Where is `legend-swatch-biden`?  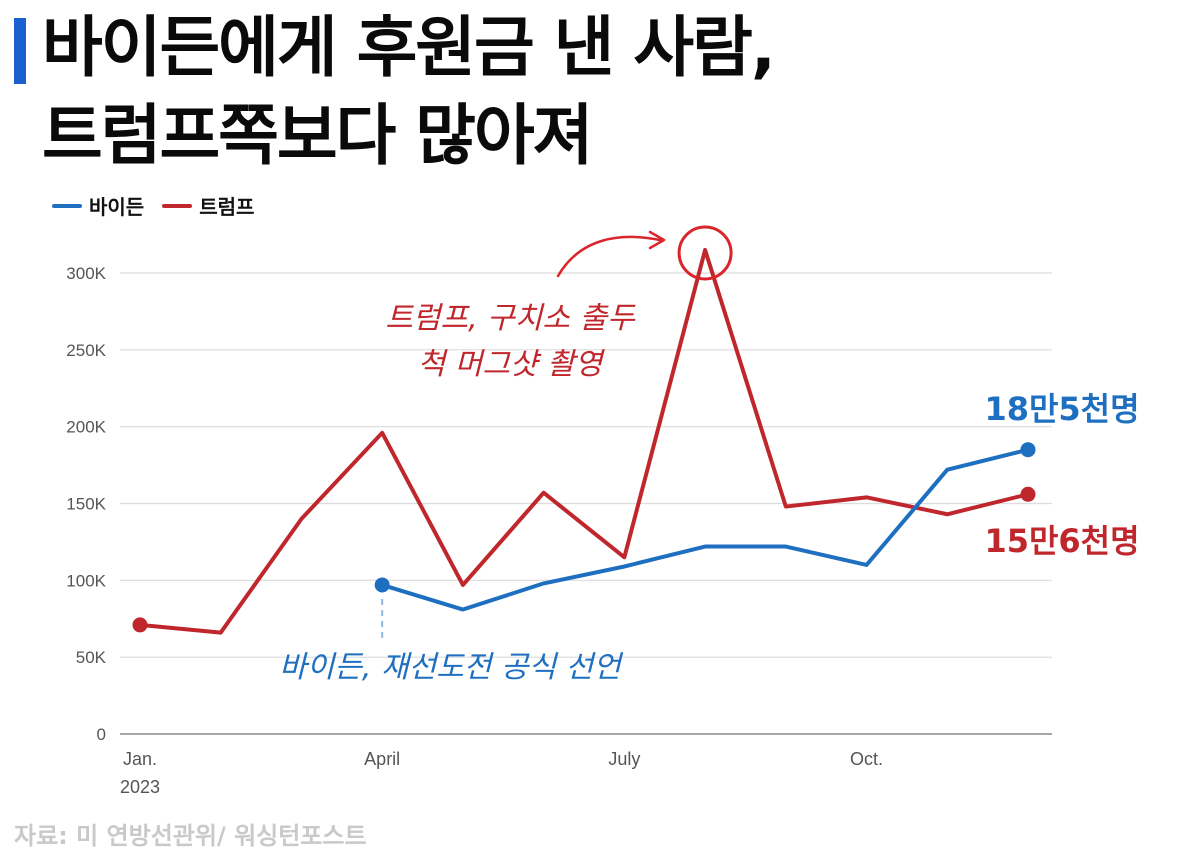 legend-swatch-biden is located at coordinates (67, 205).